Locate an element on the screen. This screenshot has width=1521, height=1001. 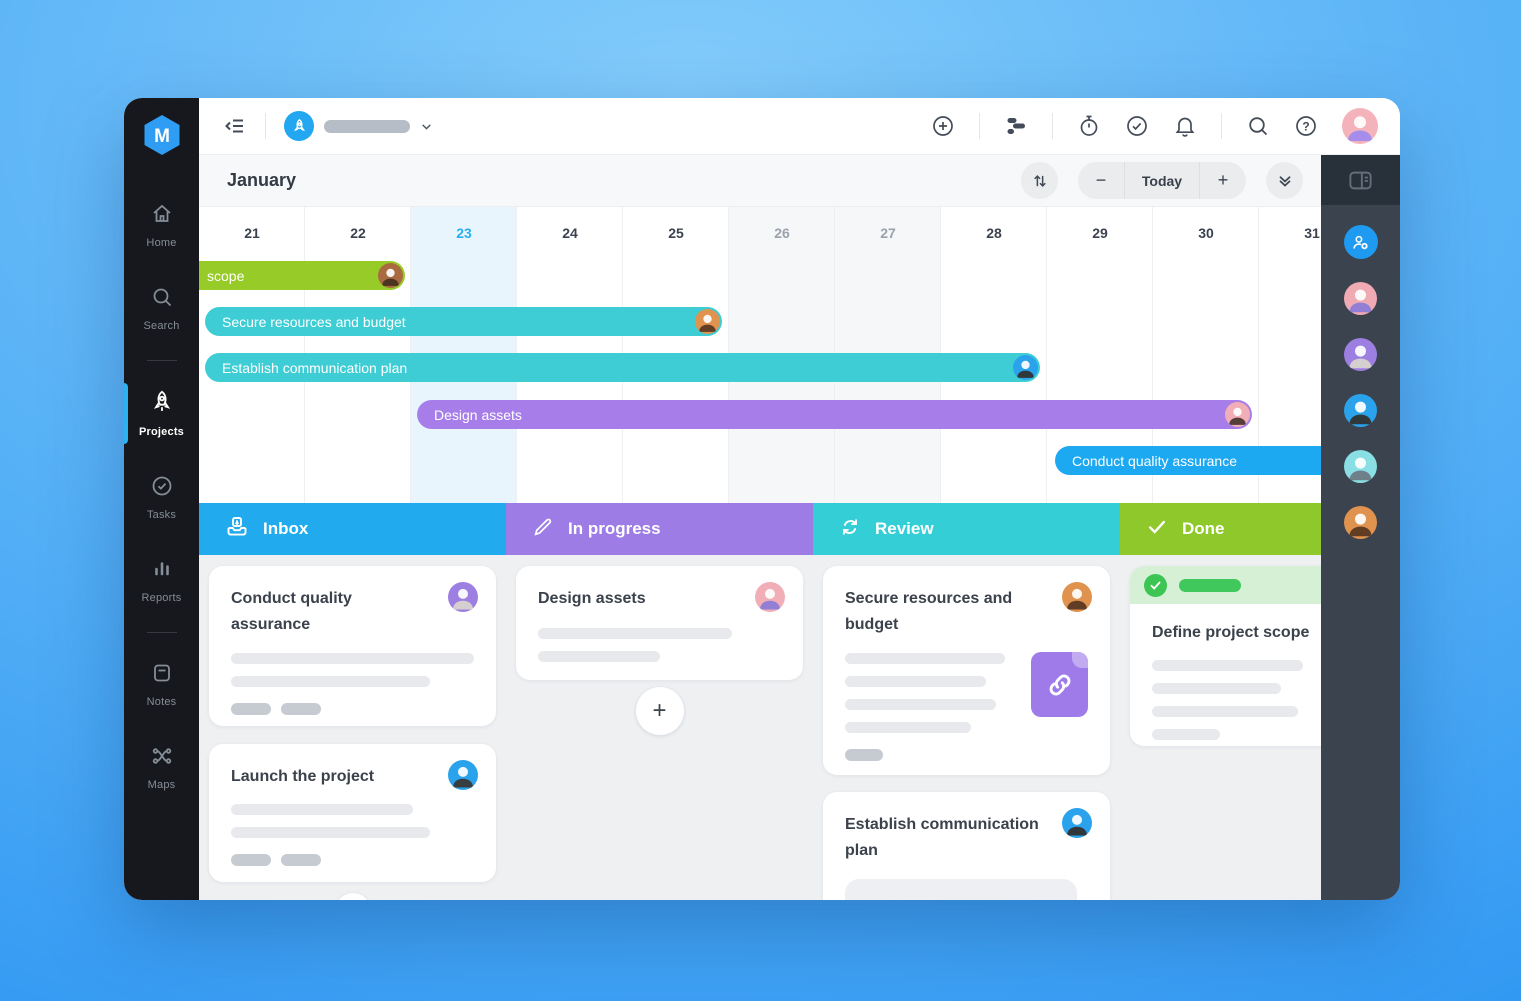
today-button: Today is located at coordinates (1162, 180).